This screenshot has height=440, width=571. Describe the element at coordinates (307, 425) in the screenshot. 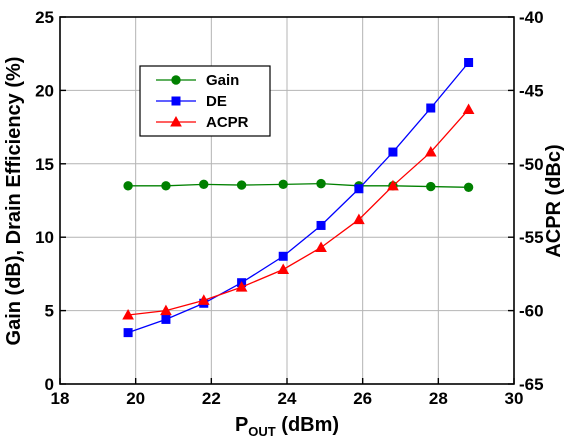

I see `x-axis-label-unit: (dBm)` at that location.